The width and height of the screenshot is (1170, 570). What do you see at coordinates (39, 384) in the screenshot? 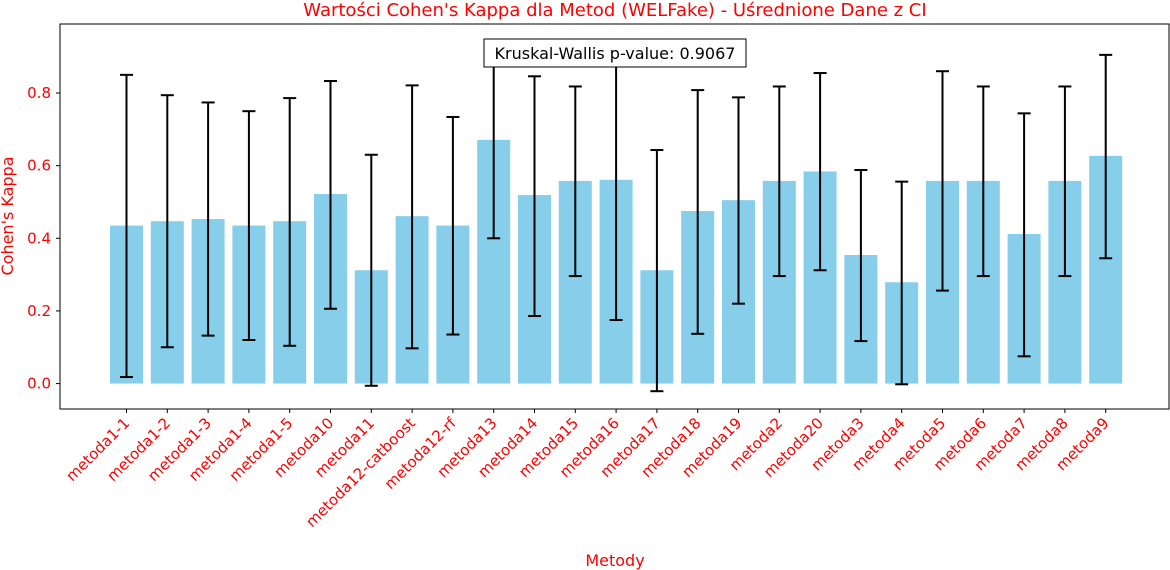
I see `y-tick-label: 0.0` at bounding box center [39, 384].